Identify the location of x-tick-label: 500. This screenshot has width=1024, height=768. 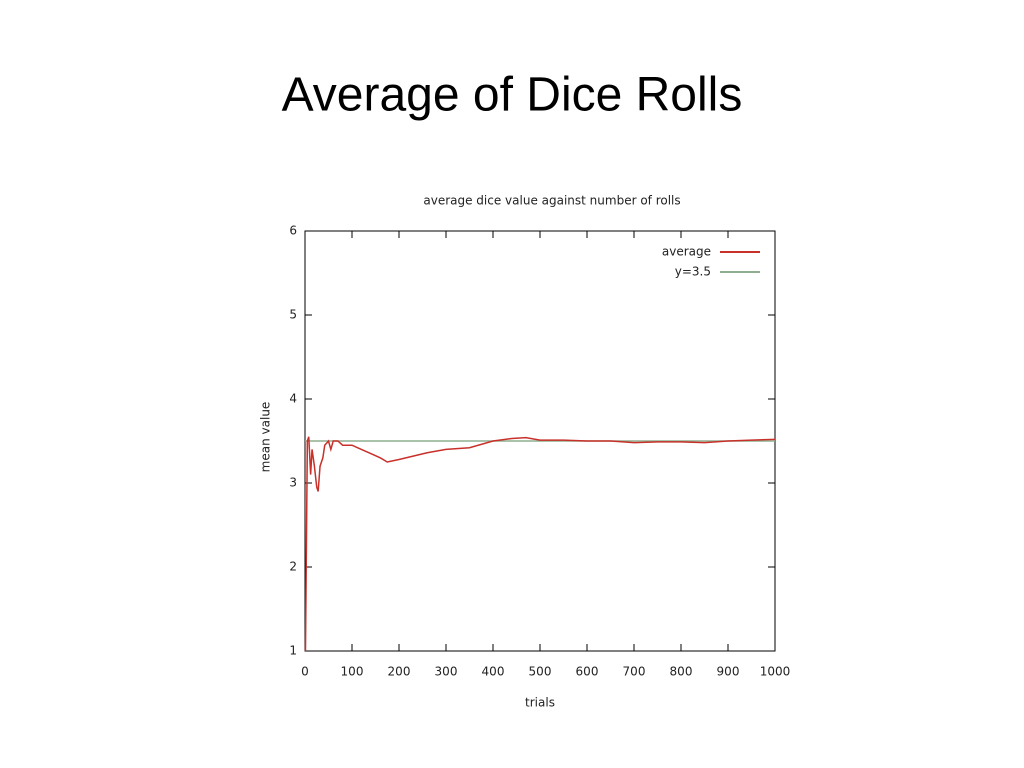
(540, 672).